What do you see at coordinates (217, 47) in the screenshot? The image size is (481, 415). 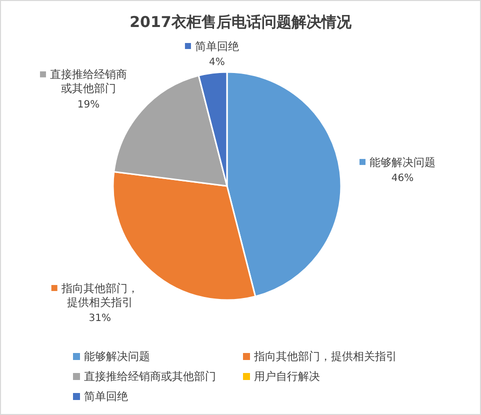 I see `legend-label: 简单回绝` at bounding box center [217, 47].